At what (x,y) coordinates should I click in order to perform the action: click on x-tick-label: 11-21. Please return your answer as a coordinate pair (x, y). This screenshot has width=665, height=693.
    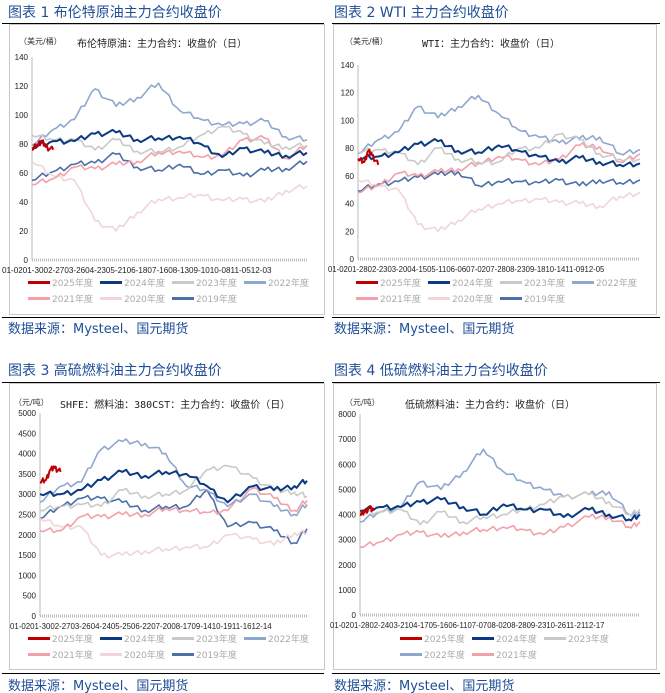
    Looking at the image, I should click on (576, 625).